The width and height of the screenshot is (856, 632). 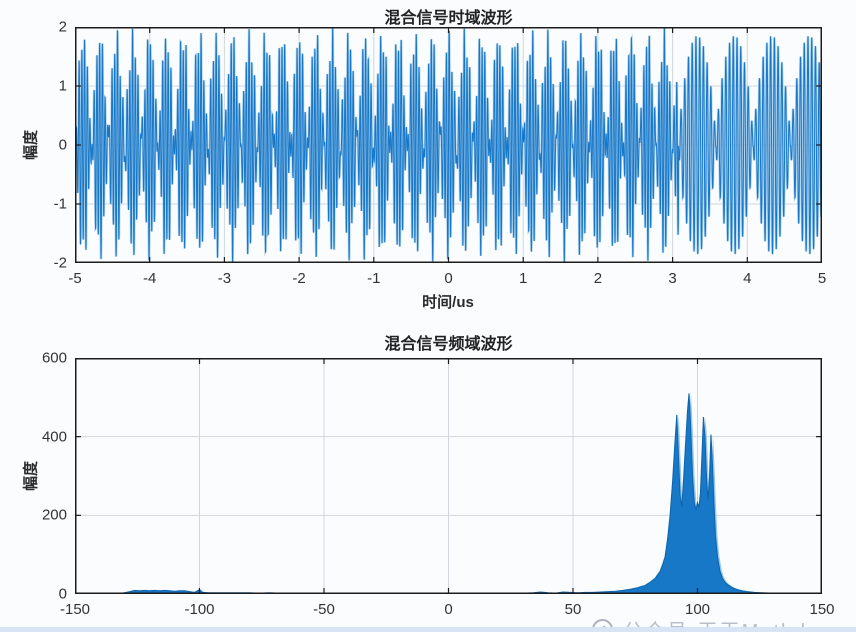 I want to click on time-x-tick-label: -3, so click(x=224, y=278).